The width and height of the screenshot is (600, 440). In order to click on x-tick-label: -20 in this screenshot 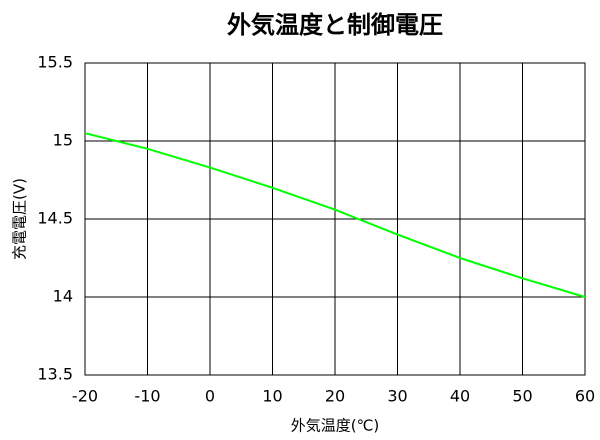, I will do `click(85, 396)`.